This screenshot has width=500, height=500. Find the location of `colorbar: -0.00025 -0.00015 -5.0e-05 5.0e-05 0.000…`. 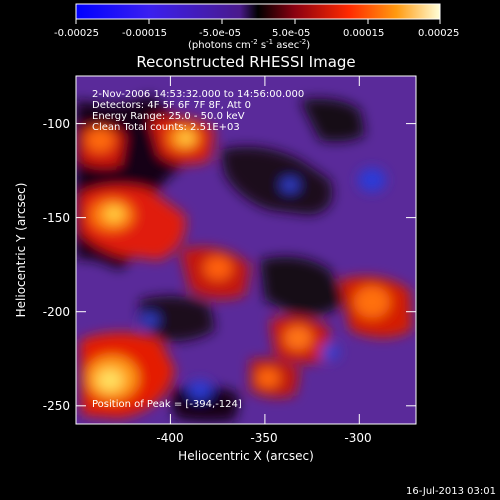

colorbar: -0.00025 -0.00015 -5.0e-05 5.0e-05 0.000… is located at coordinates (256, 27).